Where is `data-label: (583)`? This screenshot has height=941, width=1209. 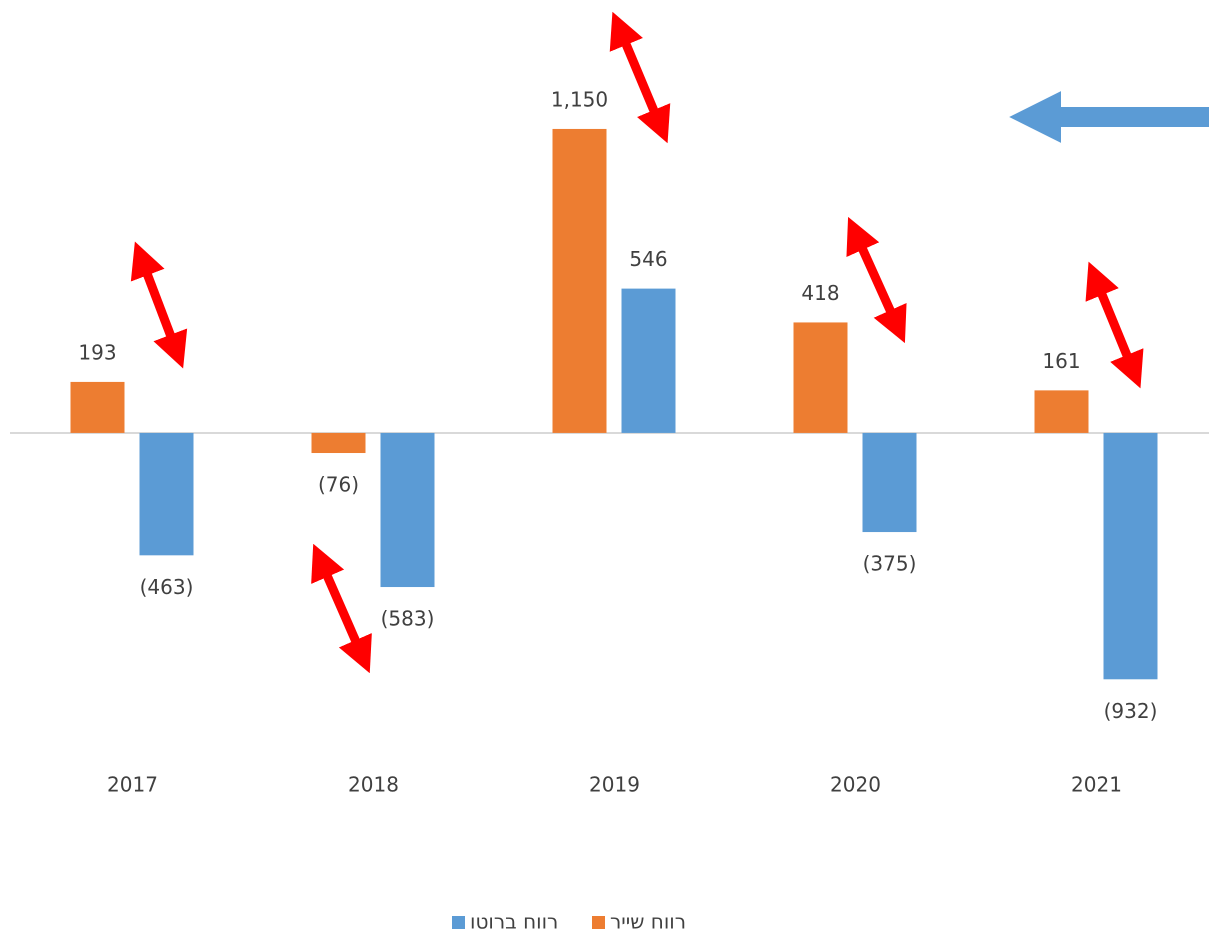 data-label: (583) is located at coordinates (408, 619).